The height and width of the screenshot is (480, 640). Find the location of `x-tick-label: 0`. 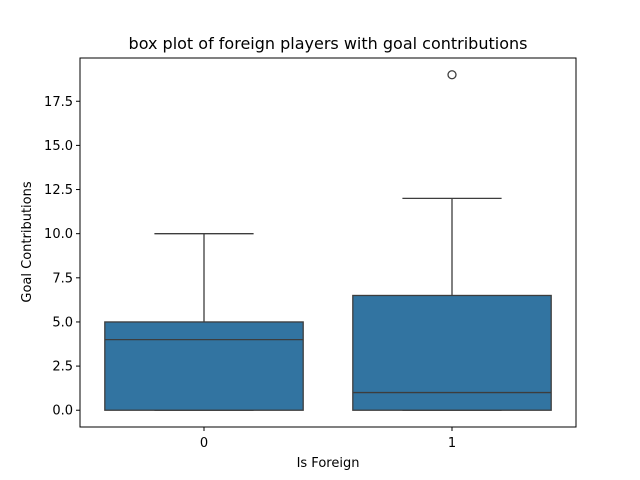

x-tick-label: 0 is located at coordinates (204, 443).